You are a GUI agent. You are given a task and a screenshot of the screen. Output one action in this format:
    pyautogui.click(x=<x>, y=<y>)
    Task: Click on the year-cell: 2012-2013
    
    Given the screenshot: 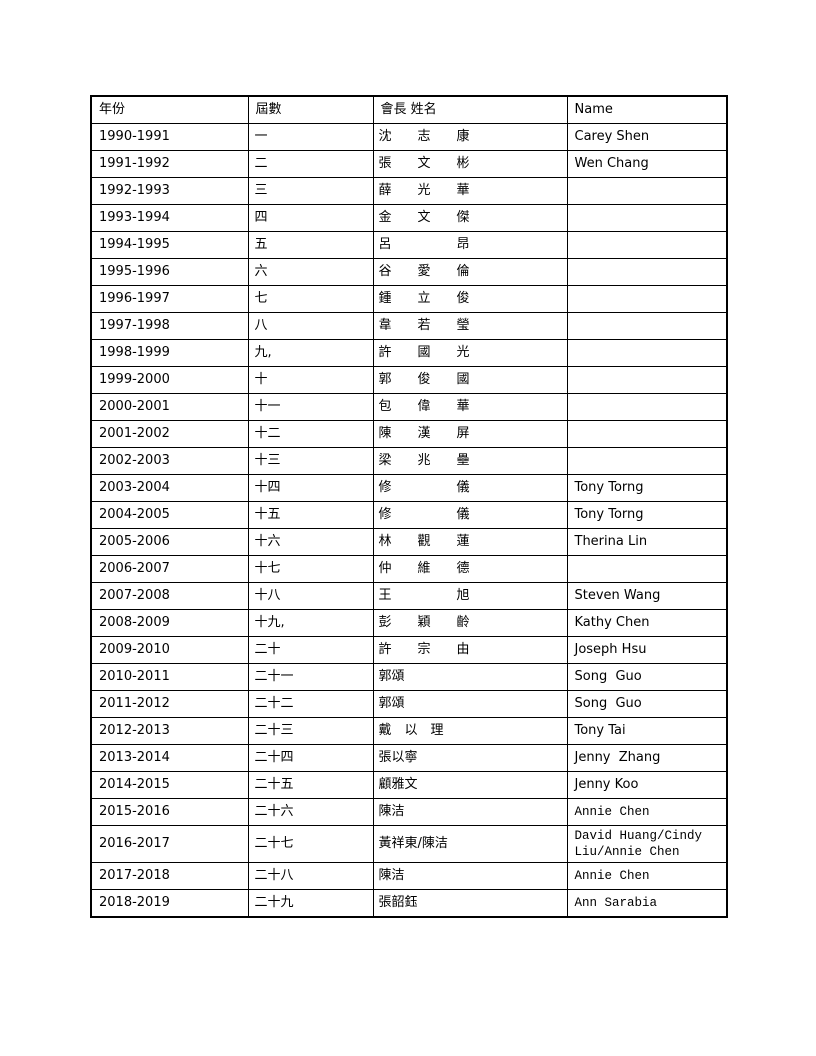 What is the action you would take?
    pyautogui.click(x=169, y=731)
    